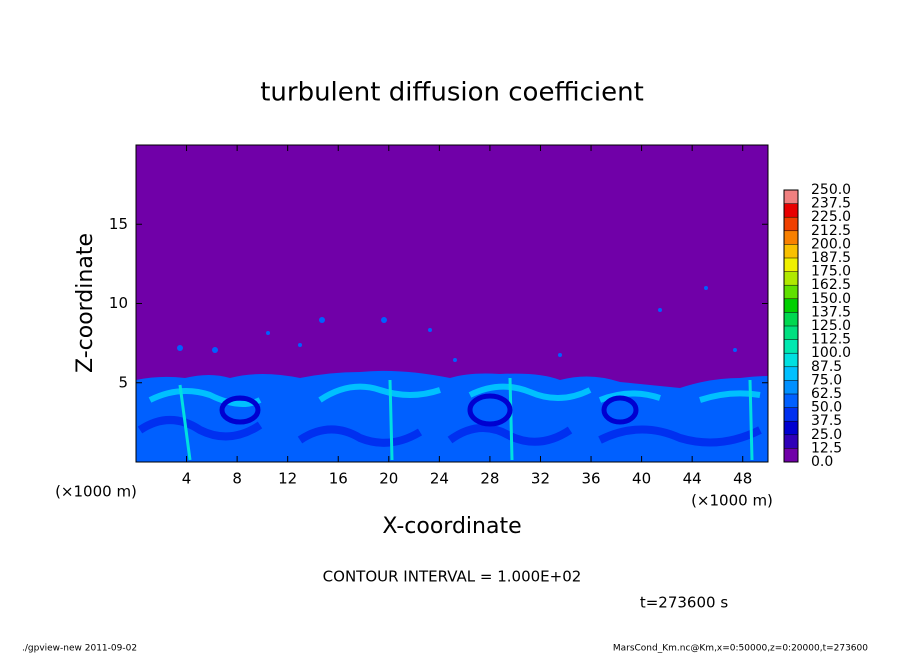  What do you see at coordinates (641, 479) in the screenshot?
I see `x-tick-label: 40` at bounding box center [641, 479].